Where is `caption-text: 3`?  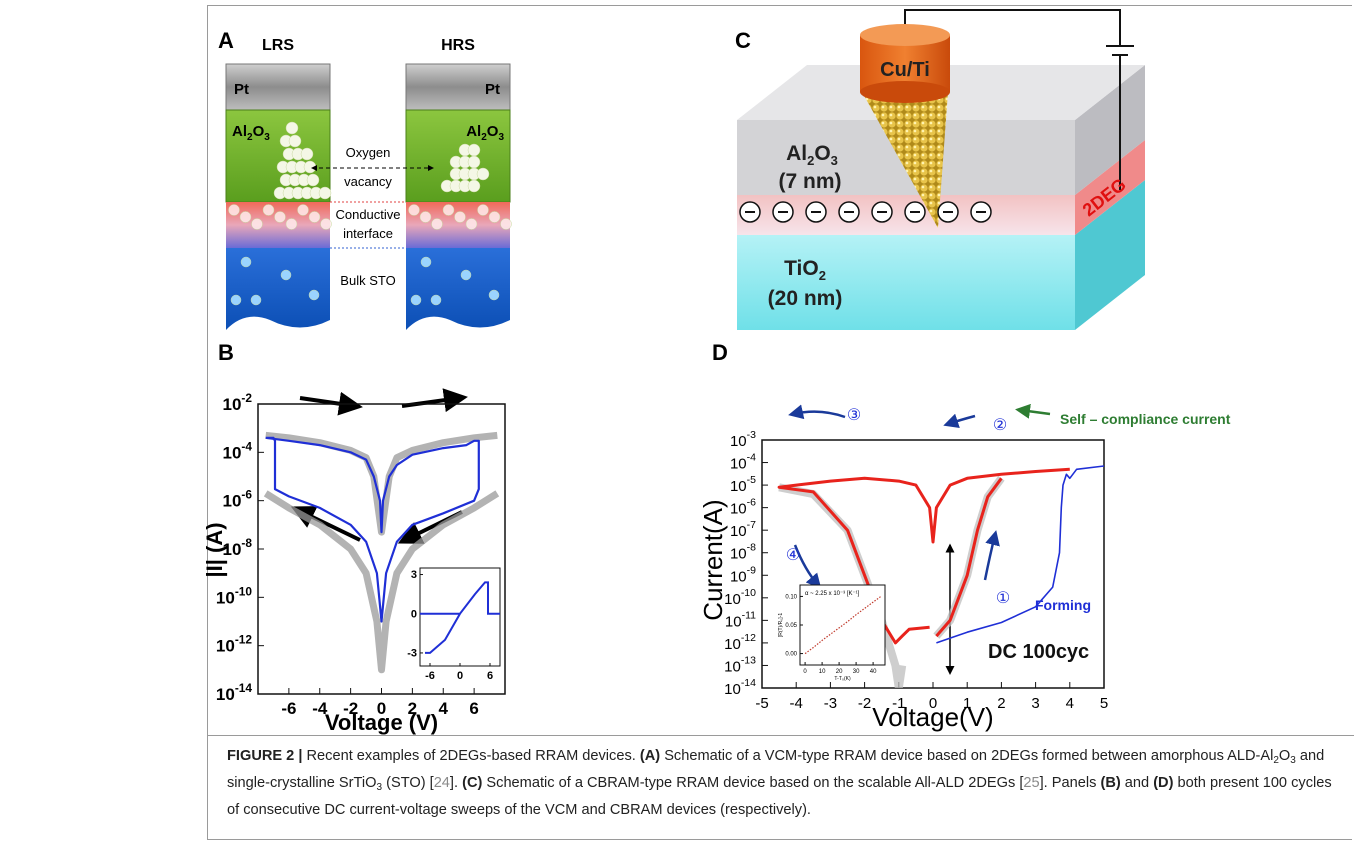
caption-text: 3 is located at coordinates (379, 787).